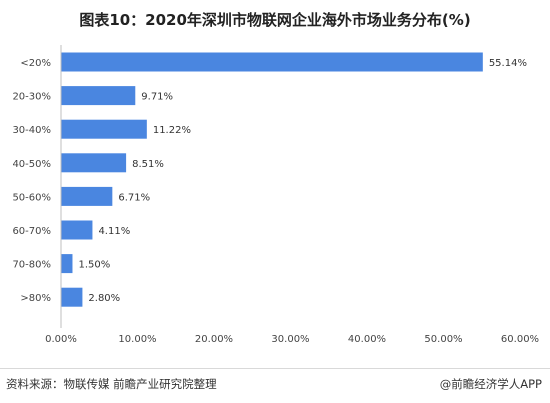  What do you see at coordinates (104, 298) in the screenshot?
I see `value-label: 2.80%` at bounding box center [104, 298].